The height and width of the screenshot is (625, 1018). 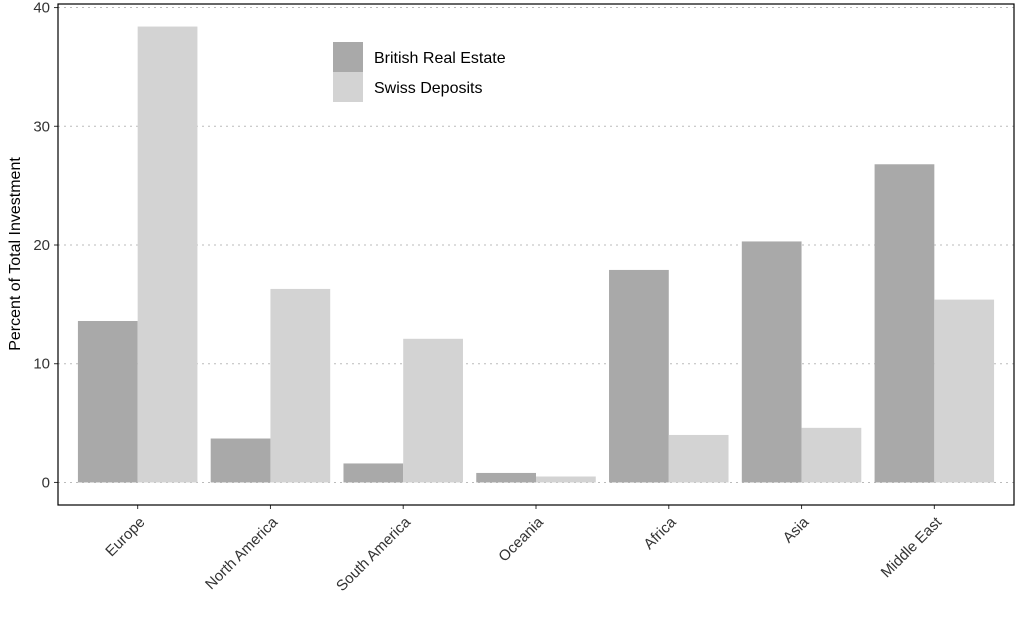 I want to click on y-tick-label: 20, so click(x=41, y=245).